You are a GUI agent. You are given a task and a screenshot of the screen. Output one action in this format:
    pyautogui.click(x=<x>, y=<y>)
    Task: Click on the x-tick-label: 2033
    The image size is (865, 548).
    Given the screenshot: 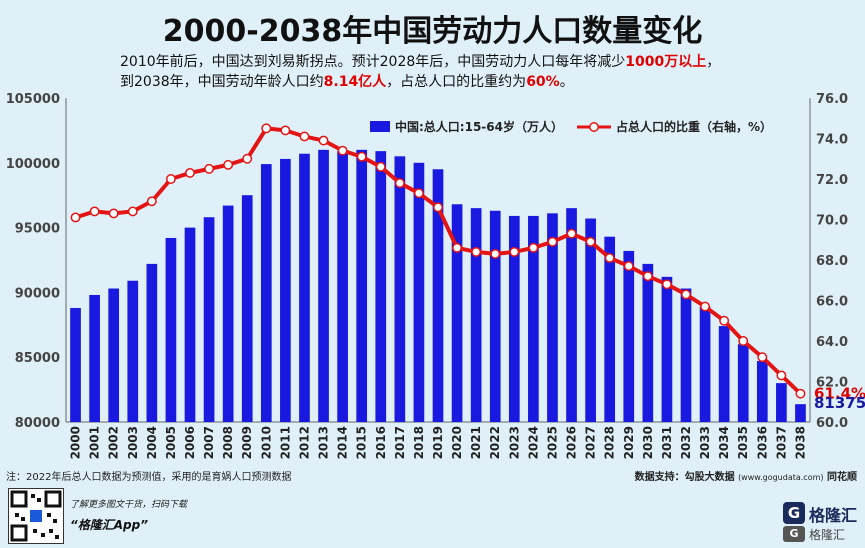 What is the action you would take?
    pyautogui.click(x=705, y=442)
    